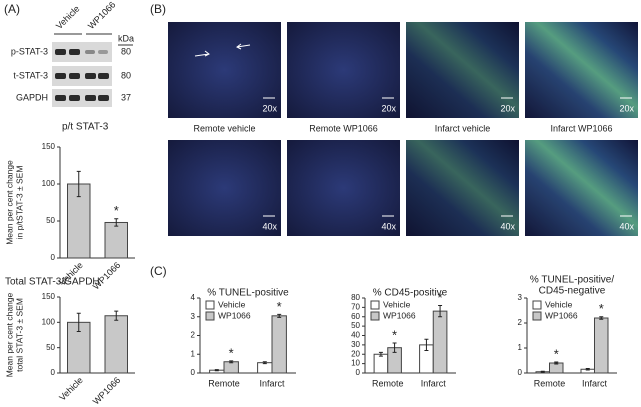 The width and height of the screenshot is (641, 407). Describe the element at coordinates (193, 297) in the screenshot. I see `y-tick-label: 4` at that location.